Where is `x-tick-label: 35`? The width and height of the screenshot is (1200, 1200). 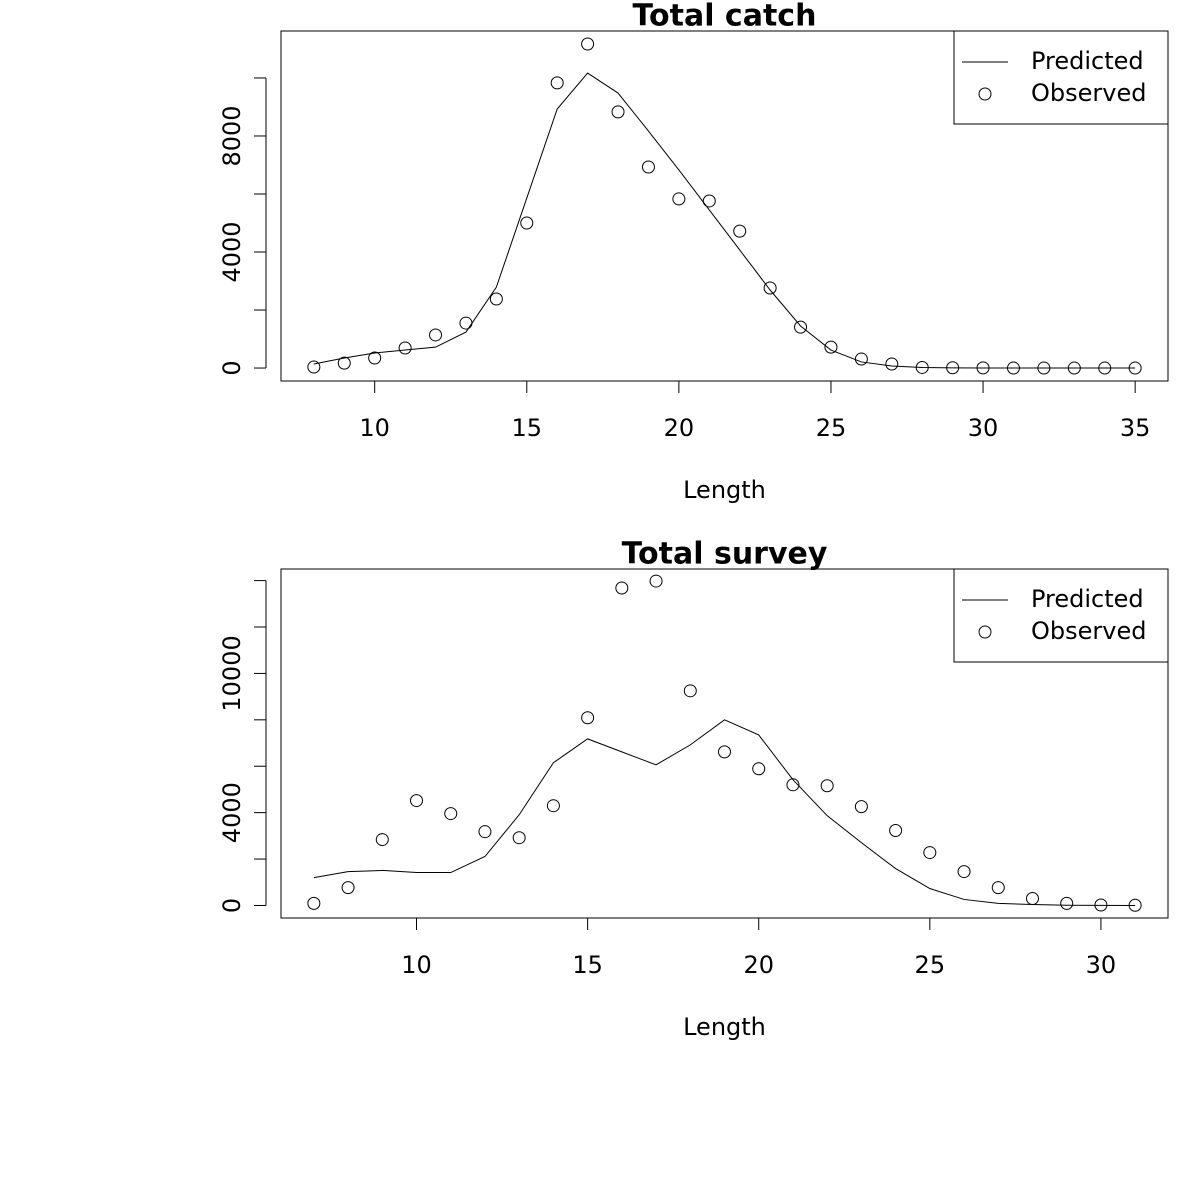
x-tick-label: 35 is located at coordinates (1135, 428).